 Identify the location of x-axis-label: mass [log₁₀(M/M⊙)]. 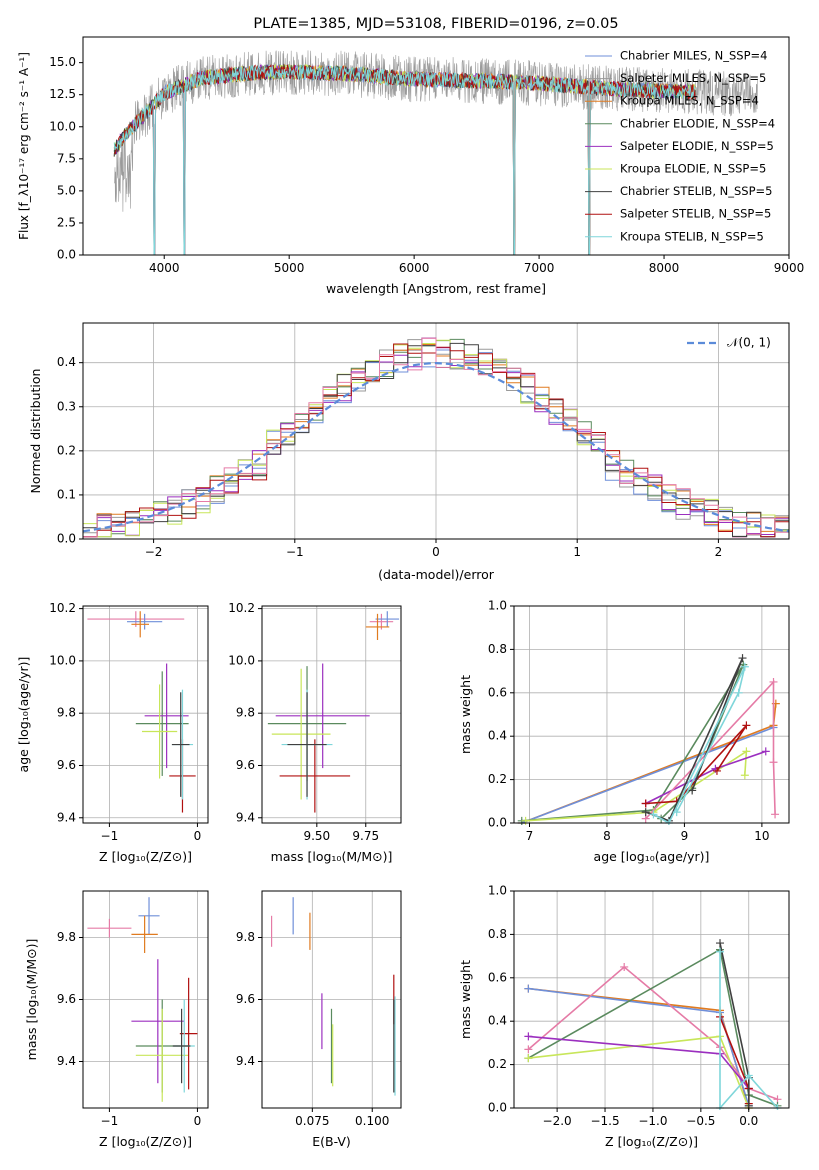
(332, 856).